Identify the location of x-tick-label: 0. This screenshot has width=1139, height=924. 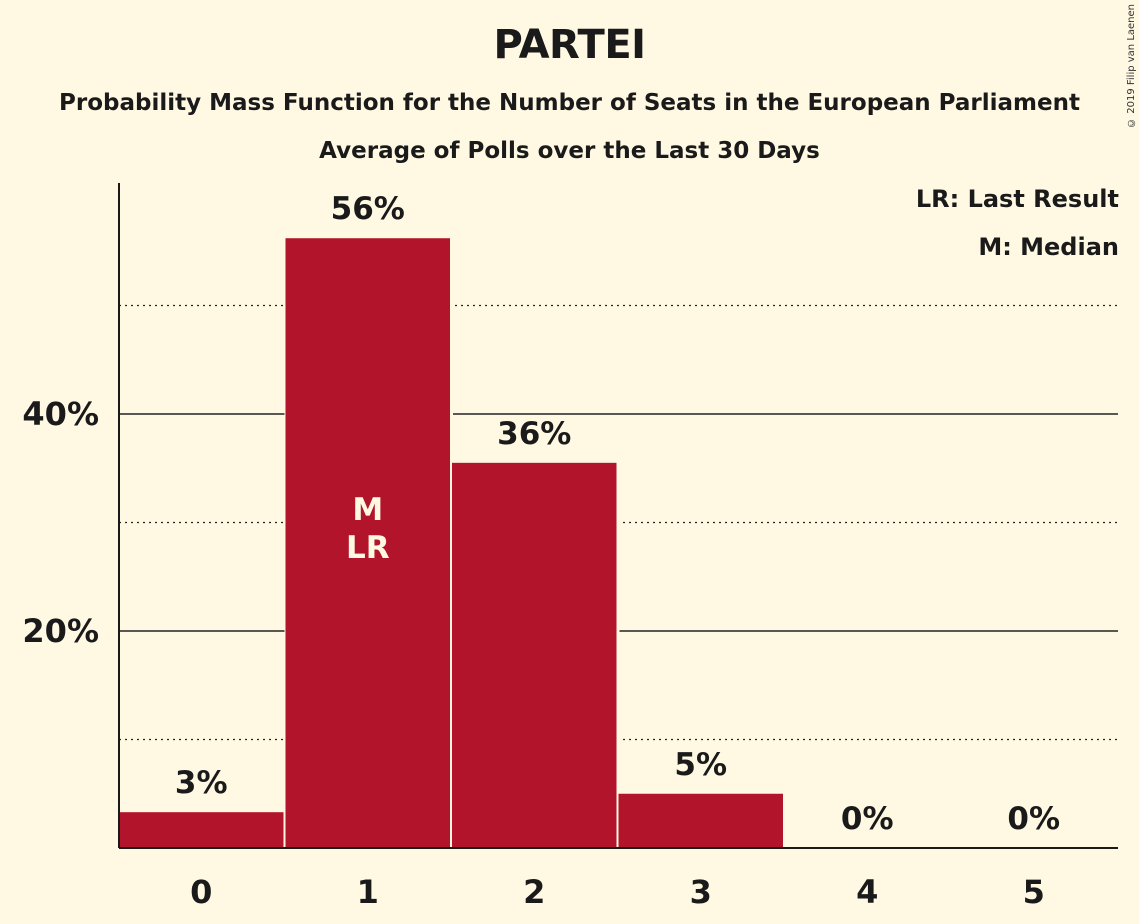
(201, 892).